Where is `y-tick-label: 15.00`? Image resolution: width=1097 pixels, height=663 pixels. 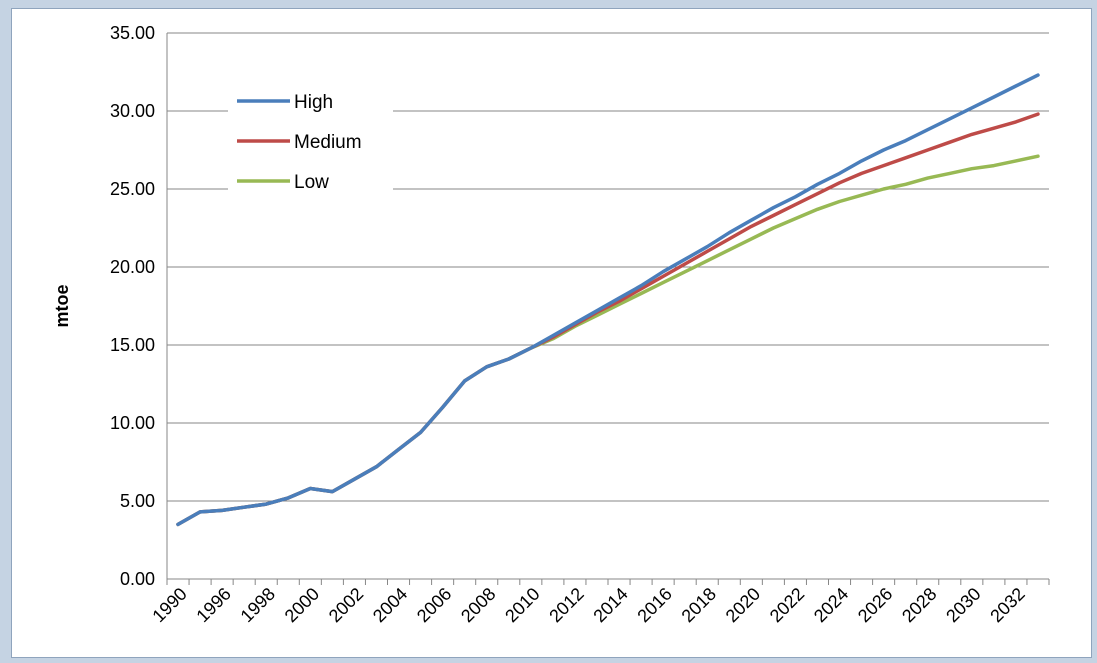 y-tick-label: 15.00 is located at coordinates (132, 345).